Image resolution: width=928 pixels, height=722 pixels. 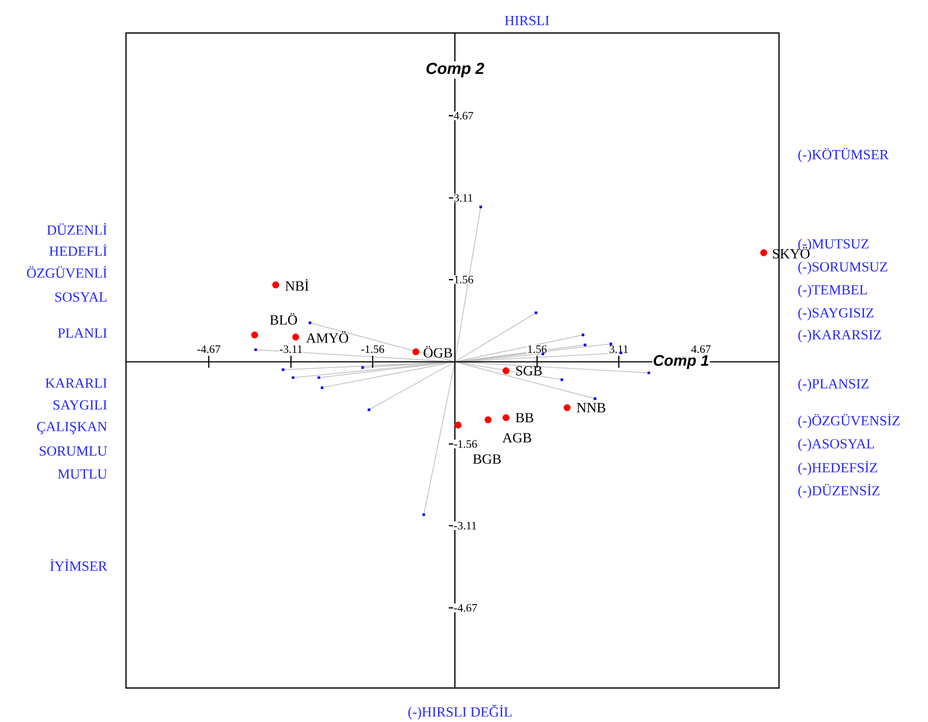 I want to click on y-tick-label: -1.56, so click(x=465, y=444).